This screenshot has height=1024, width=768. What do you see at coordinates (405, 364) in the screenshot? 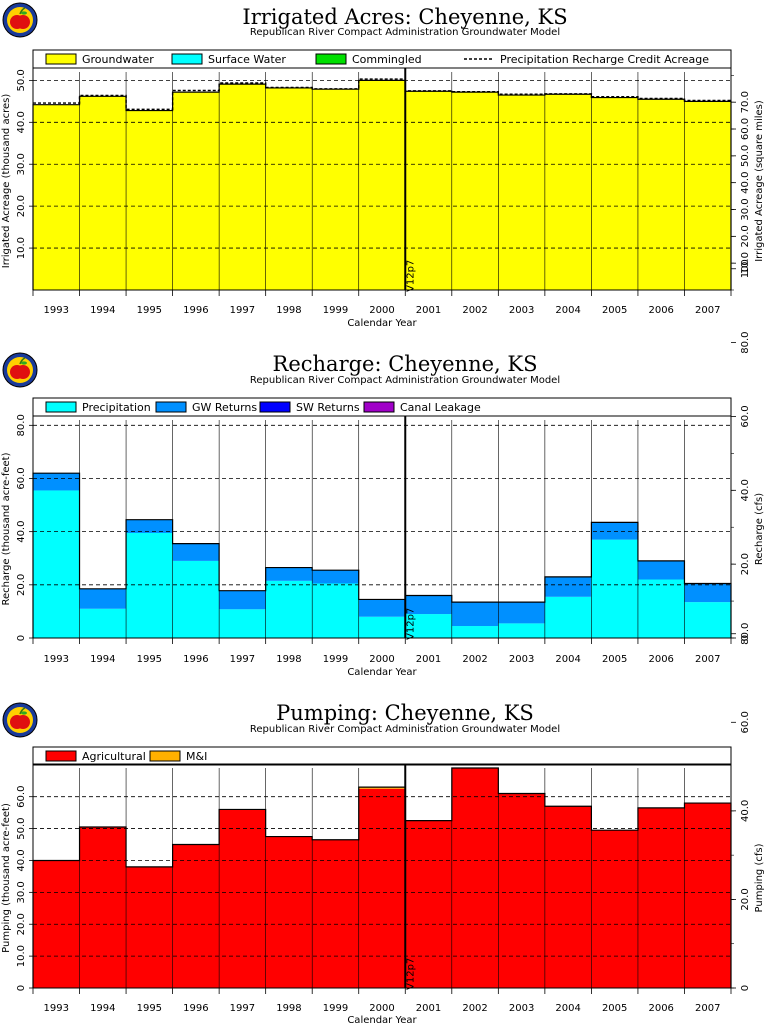
I see `chart-title: Recharge: Cheyenne, KS` at bounding box center [405, 364].